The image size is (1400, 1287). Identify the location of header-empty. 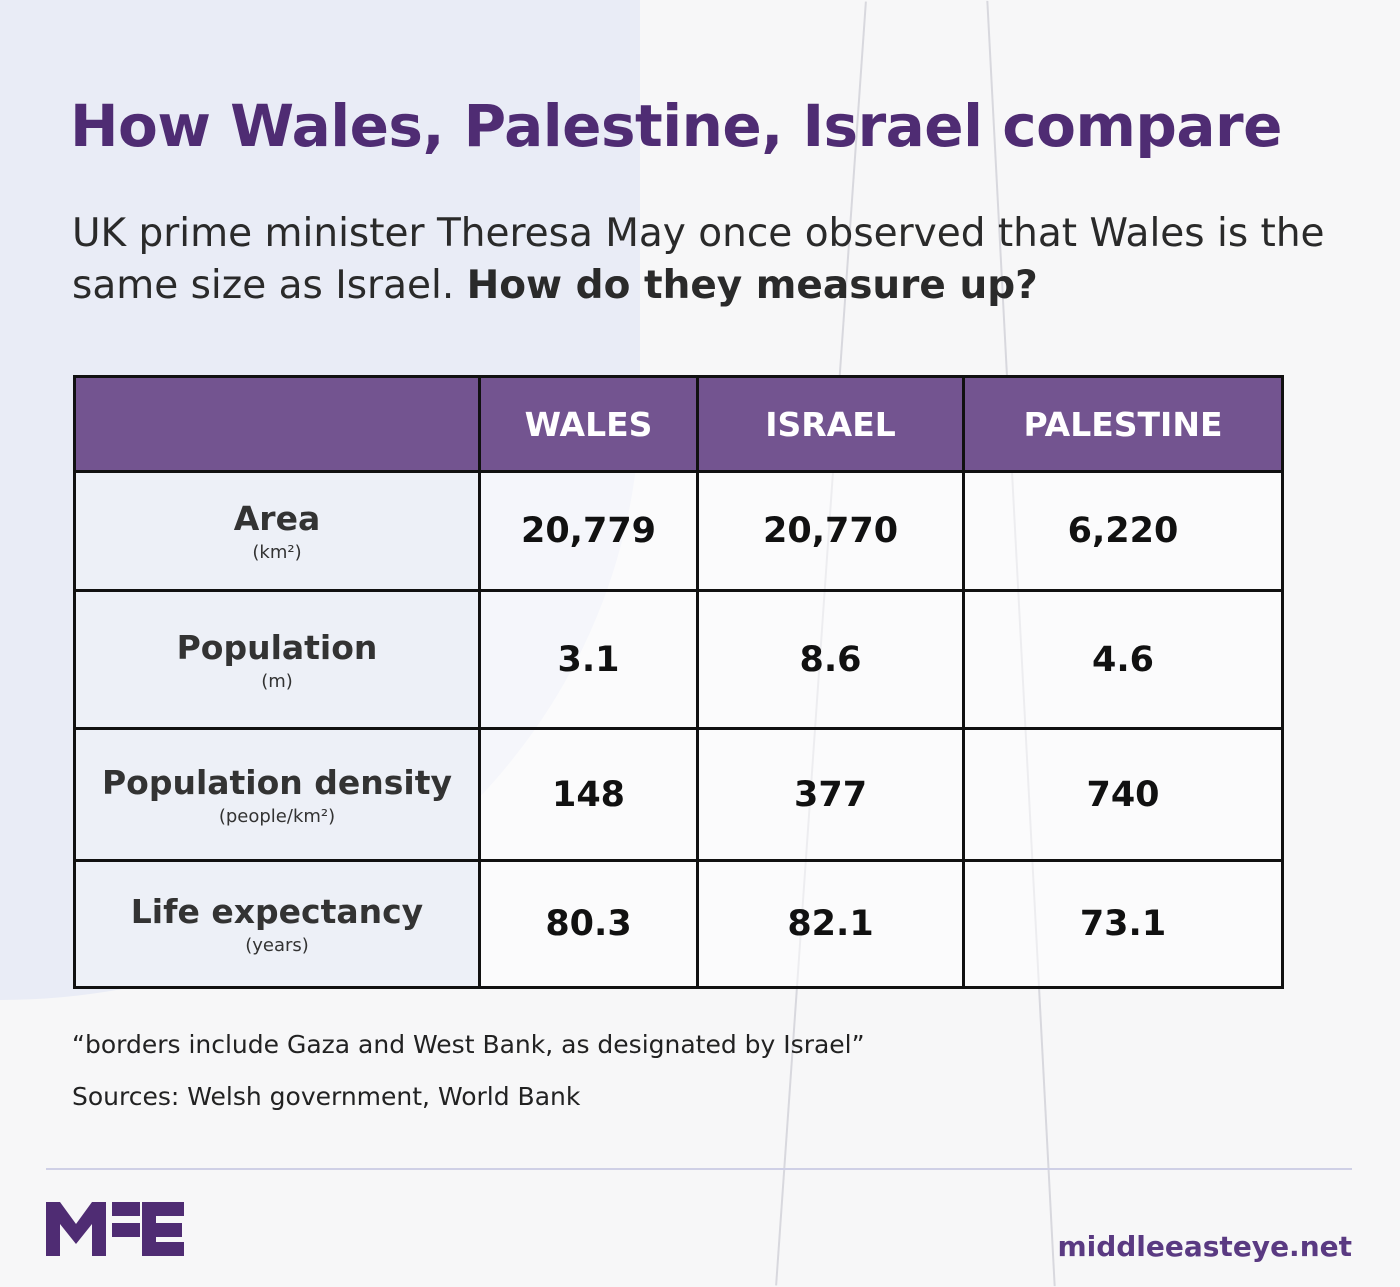
(277, 424).